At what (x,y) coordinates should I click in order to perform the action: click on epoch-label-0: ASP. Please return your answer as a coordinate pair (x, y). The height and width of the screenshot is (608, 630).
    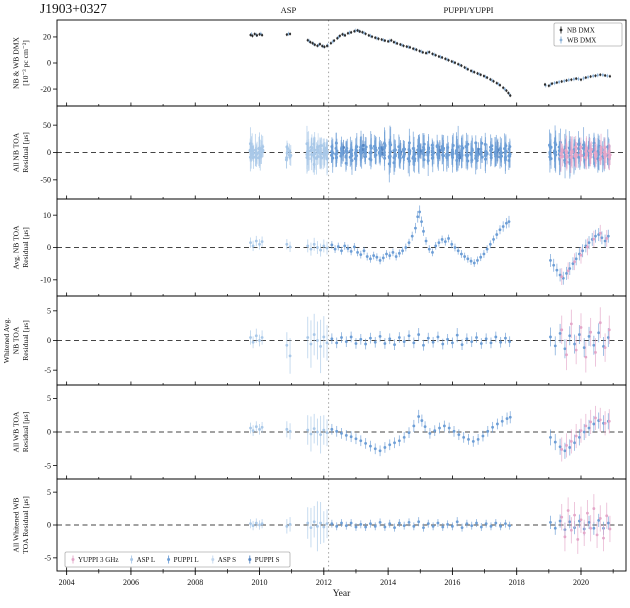
    Looking at the image, I should click on (289, 10).